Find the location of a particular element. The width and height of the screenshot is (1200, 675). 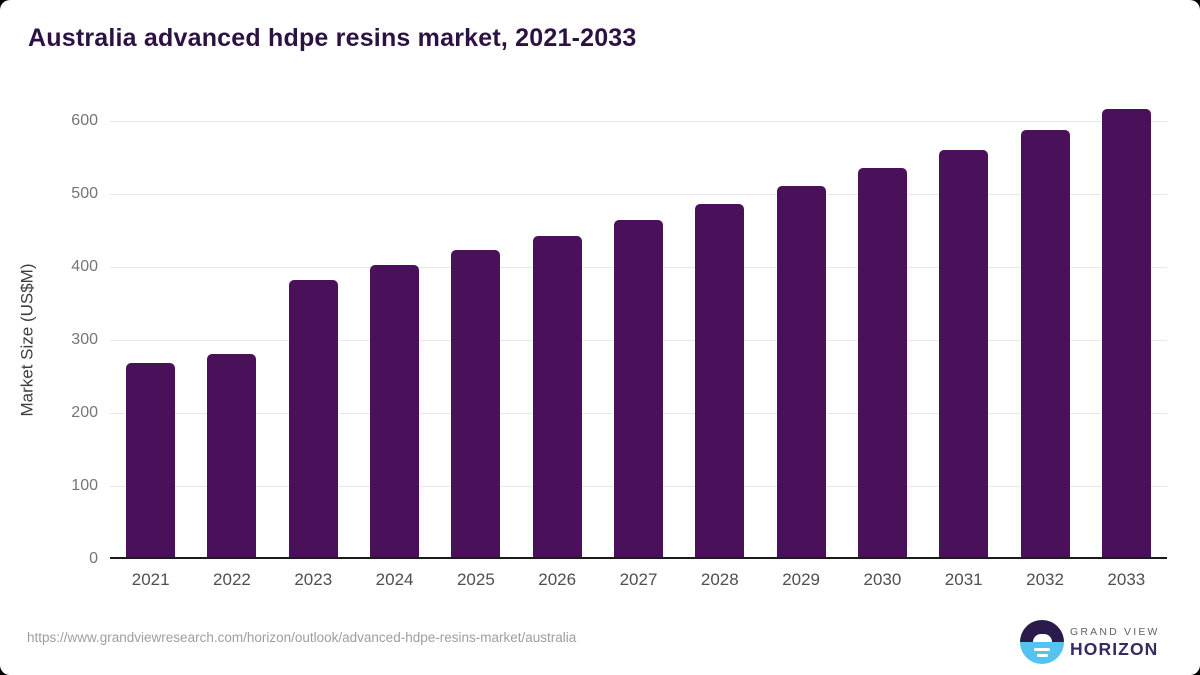

logo-text-horizon: HORIZON is located at coordinates (1114, 648).